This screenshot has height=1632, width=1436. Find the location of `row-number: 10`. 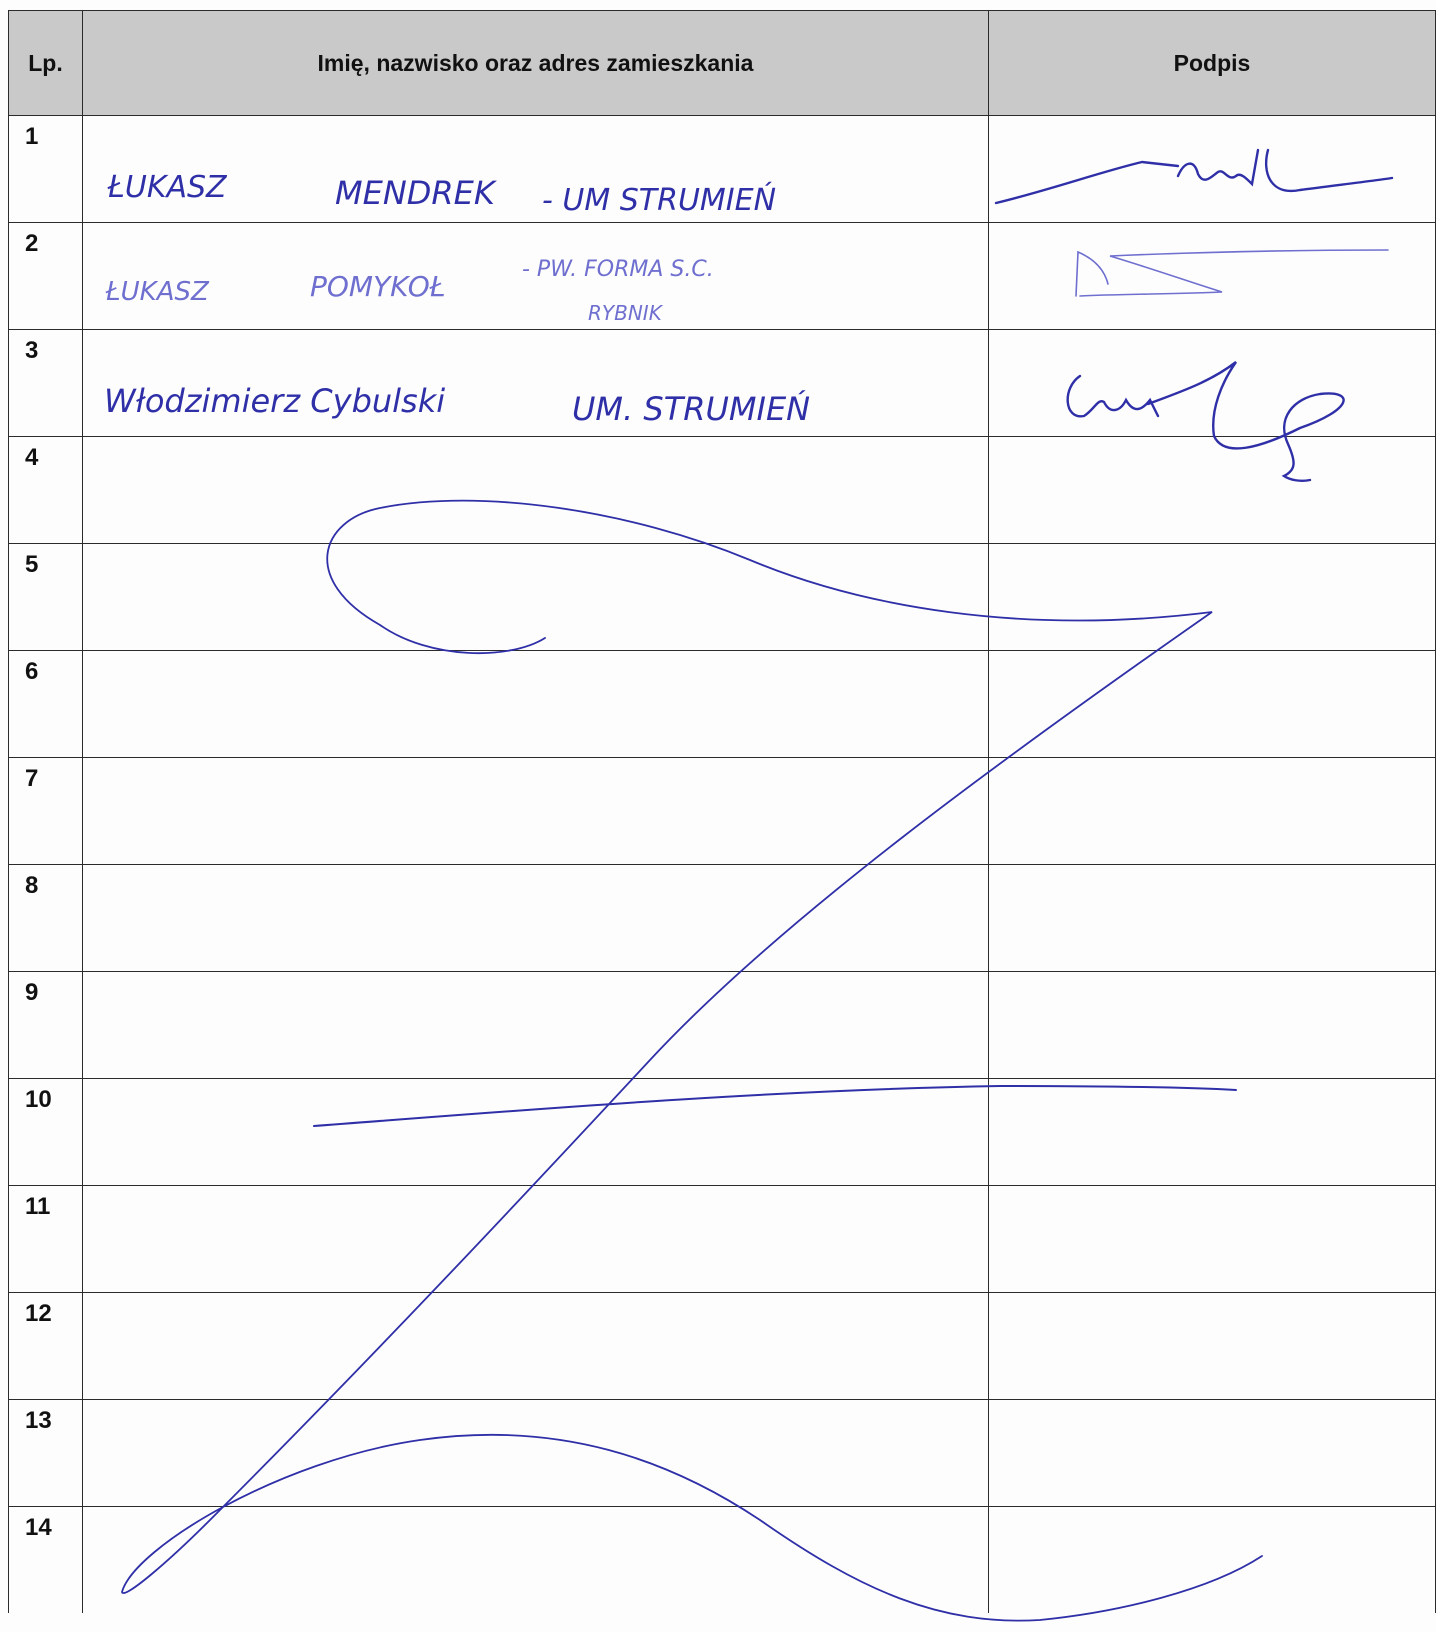

row-number: 10 is located at coordinates (38, 1099).